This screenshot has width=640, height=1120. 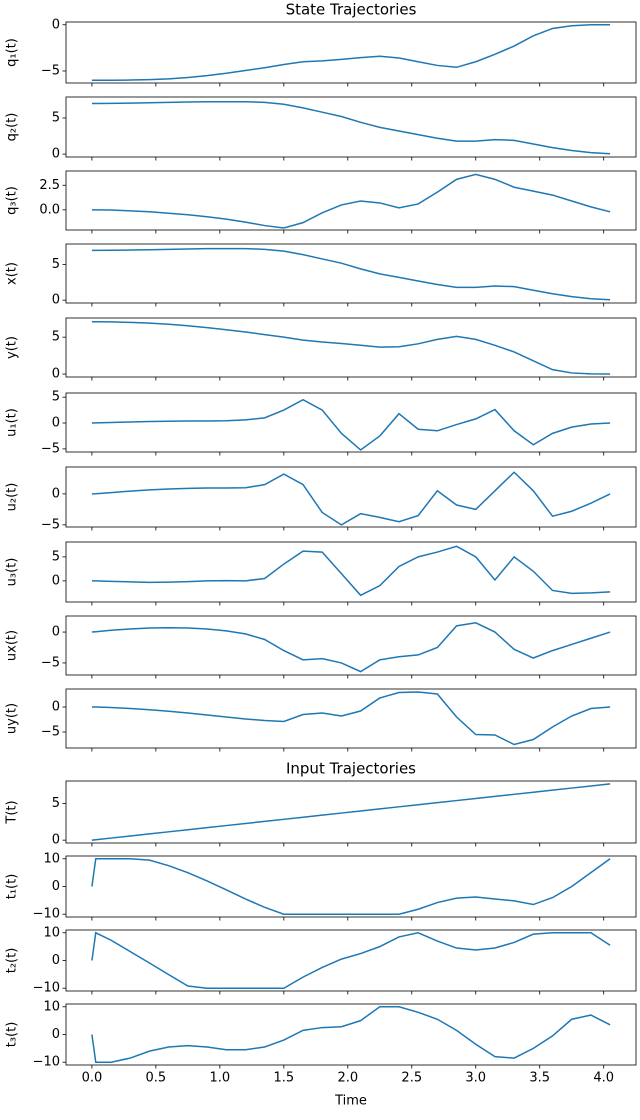 What do you see at coordinates (12, 273) in the screenshot?
I see `y-axis-label: x(t)` at bounding box center [12, 273].